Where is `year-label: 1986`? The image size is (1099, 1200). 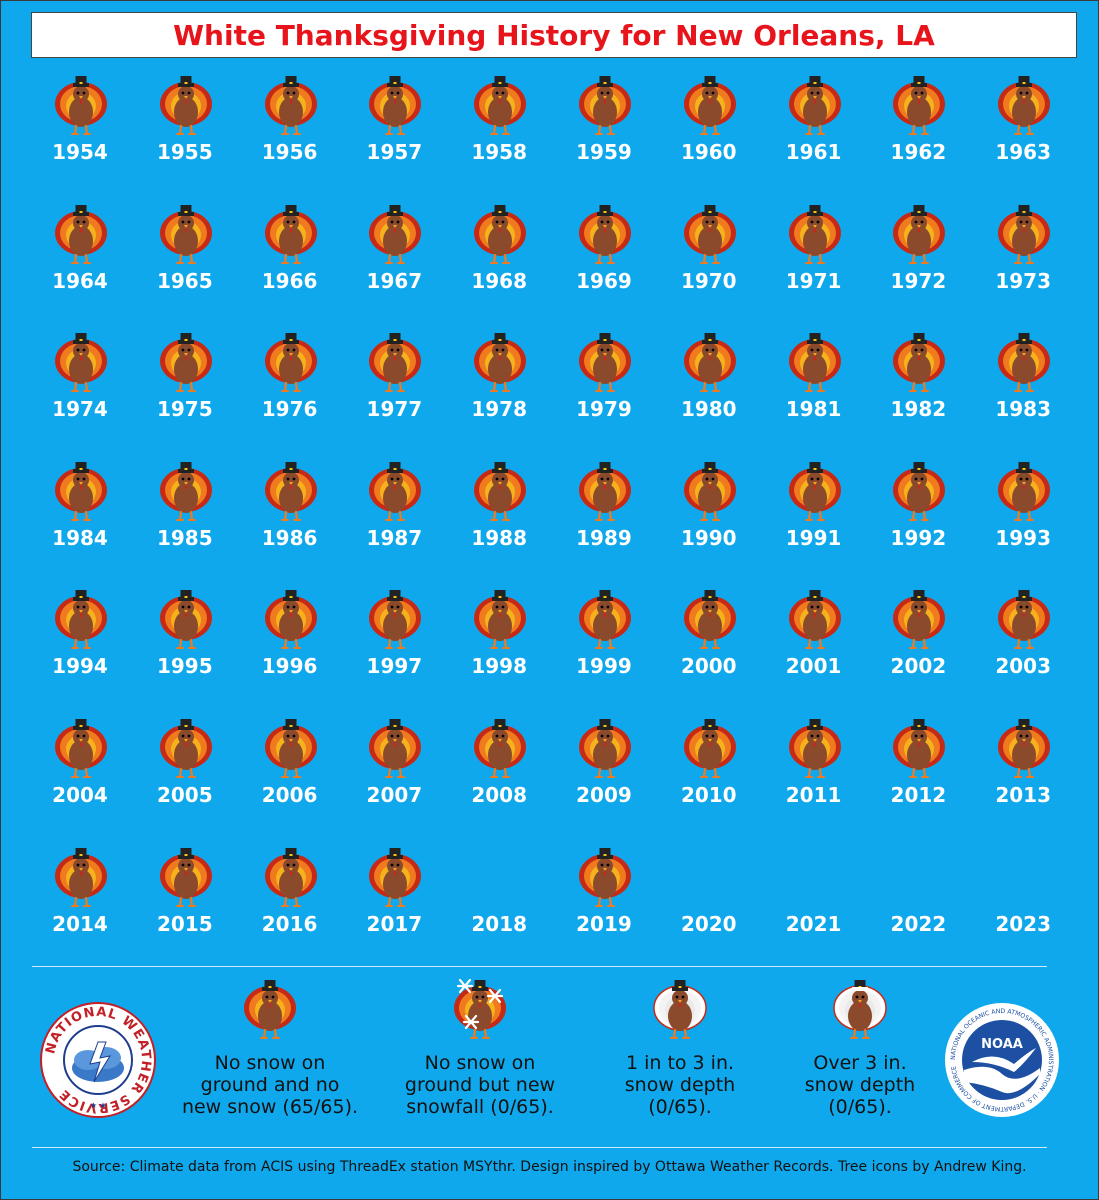 year-label: 1986 is located at coordinates (289, 537).